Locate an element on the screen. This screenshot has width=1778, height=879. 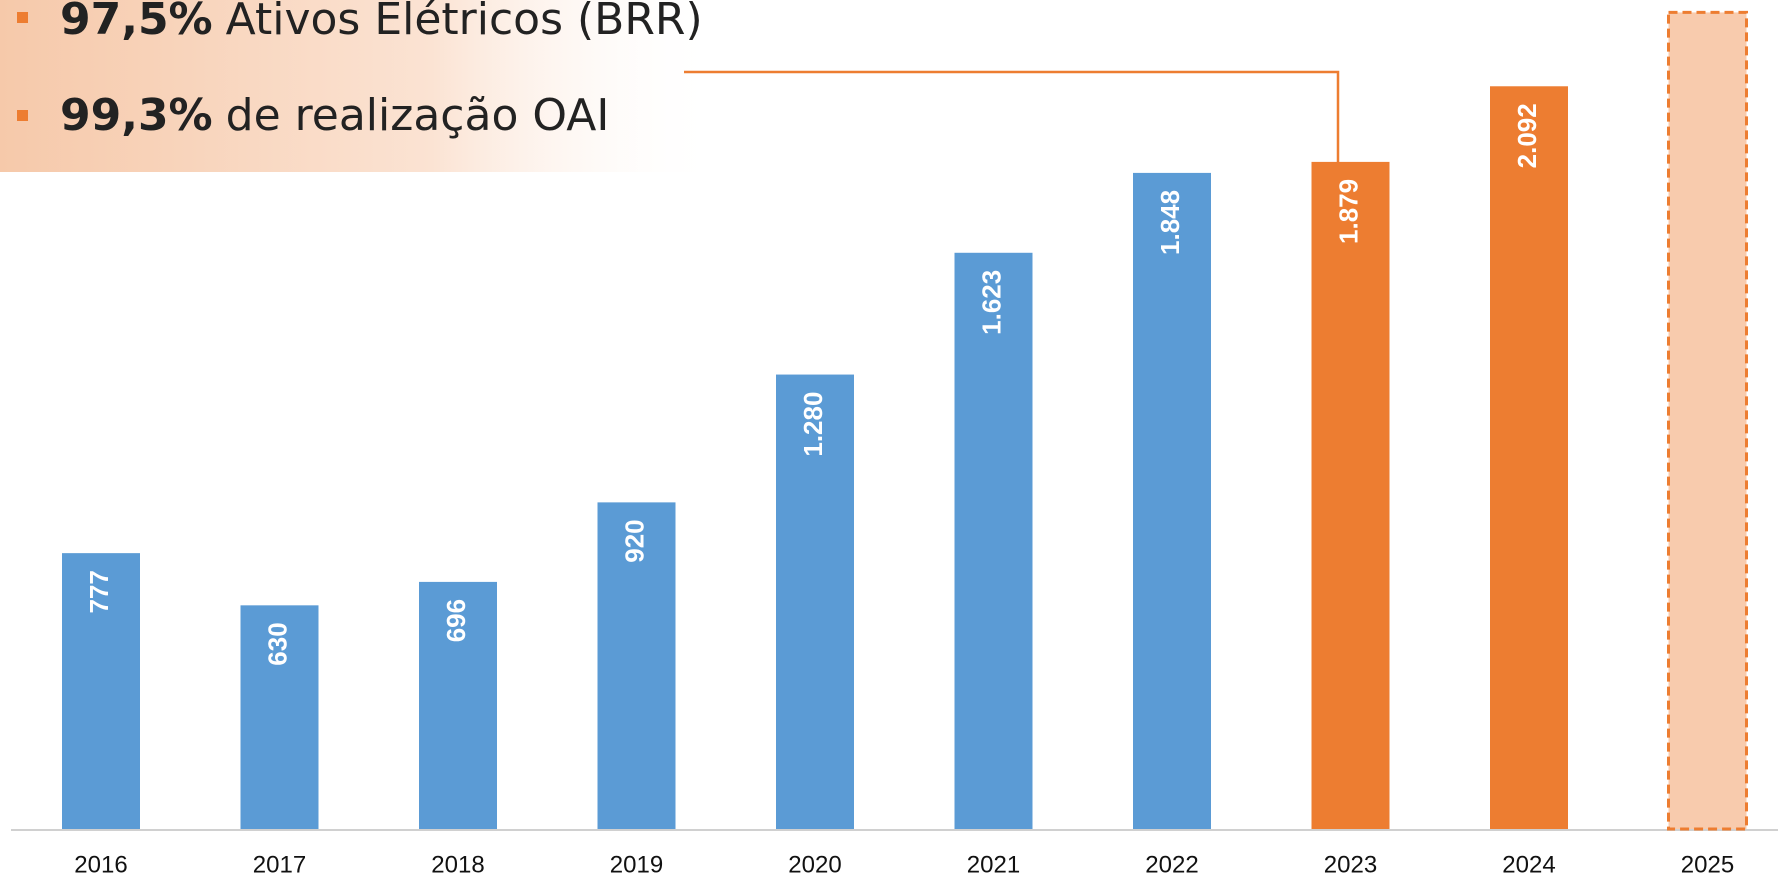
value-label: 2.092 is located at coordinates (1527, 135).